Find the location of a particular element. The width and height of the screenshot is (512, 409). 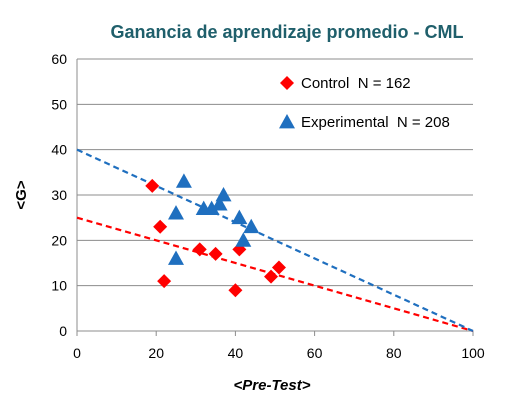

x-tick-label: 20 is located at coordinates (156, 353).